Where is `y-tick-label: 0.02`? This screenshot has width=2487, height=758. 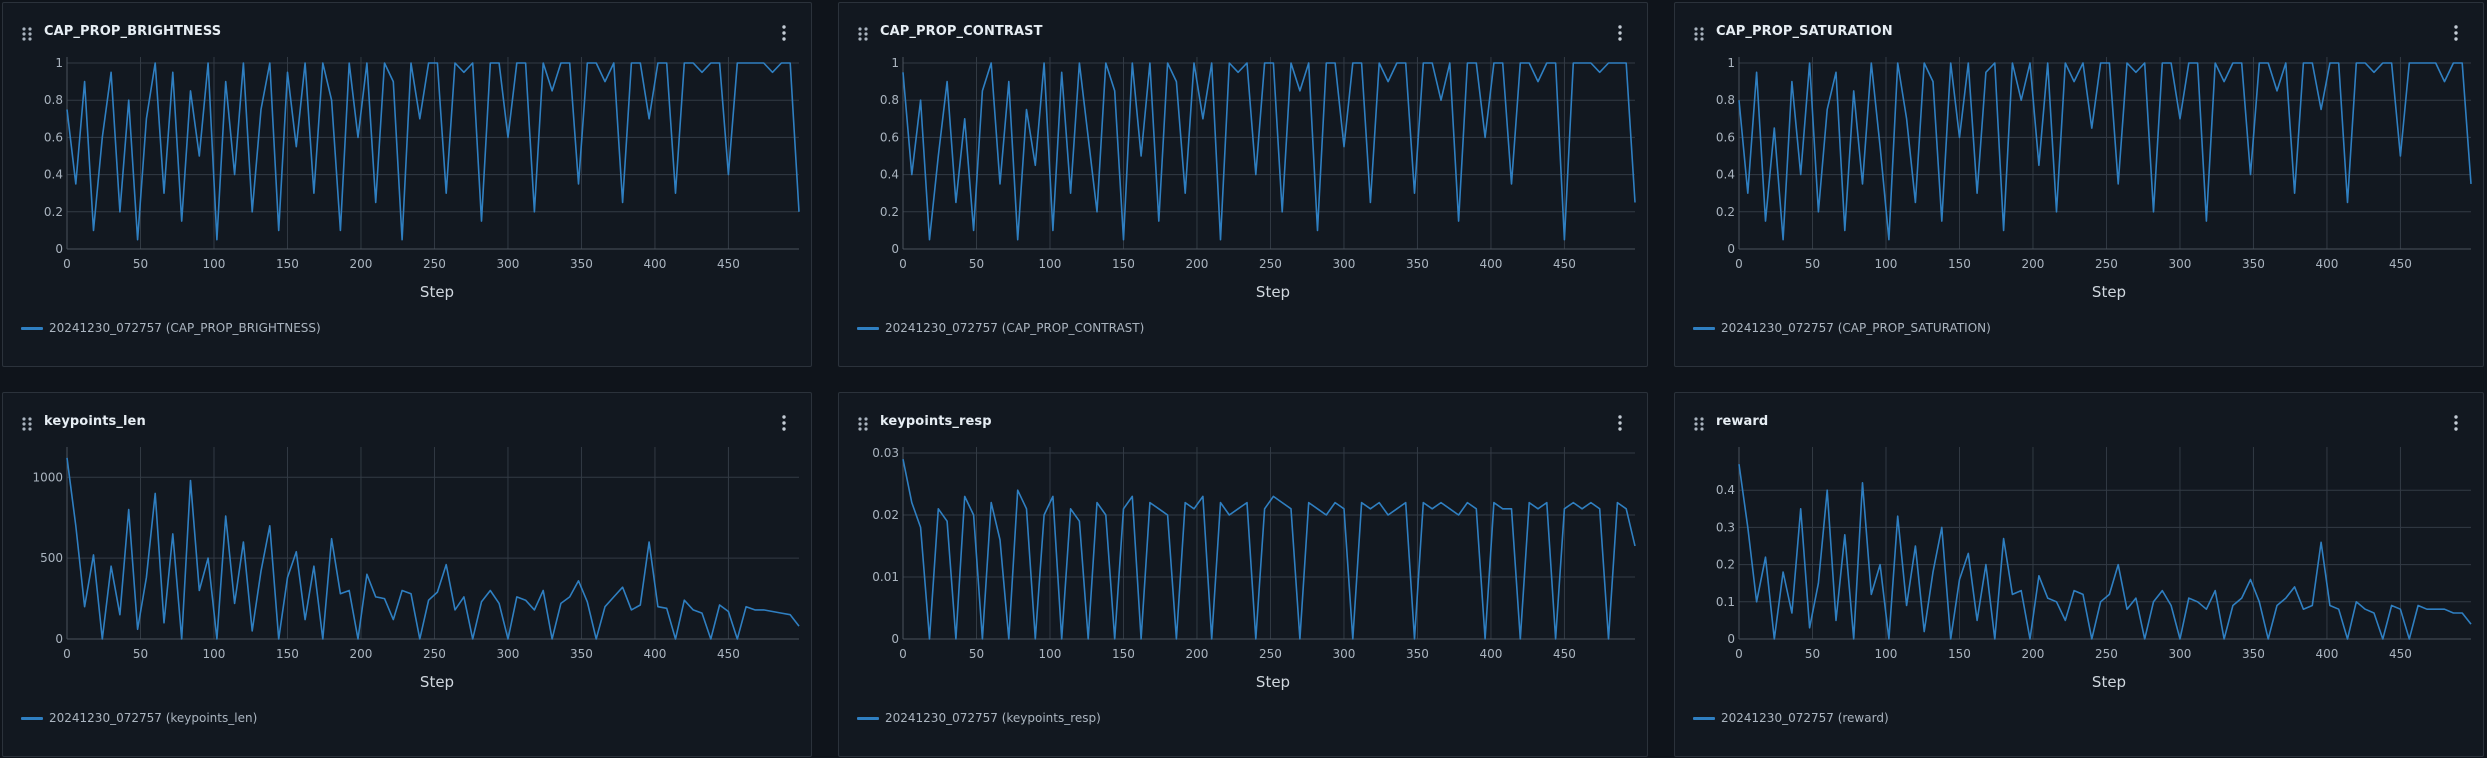 y-tick-label: 0.02 is located at coordinates (885, 515).